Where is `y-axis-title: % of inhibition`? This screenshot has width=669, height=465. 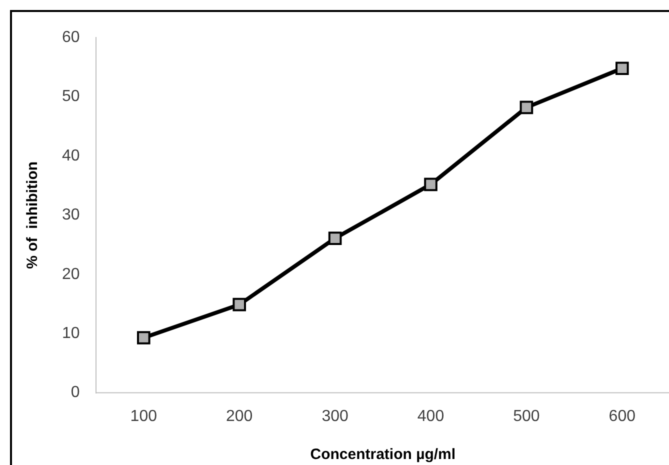
y-axis-title: % of inhibition is located at coordinates (33, 215).